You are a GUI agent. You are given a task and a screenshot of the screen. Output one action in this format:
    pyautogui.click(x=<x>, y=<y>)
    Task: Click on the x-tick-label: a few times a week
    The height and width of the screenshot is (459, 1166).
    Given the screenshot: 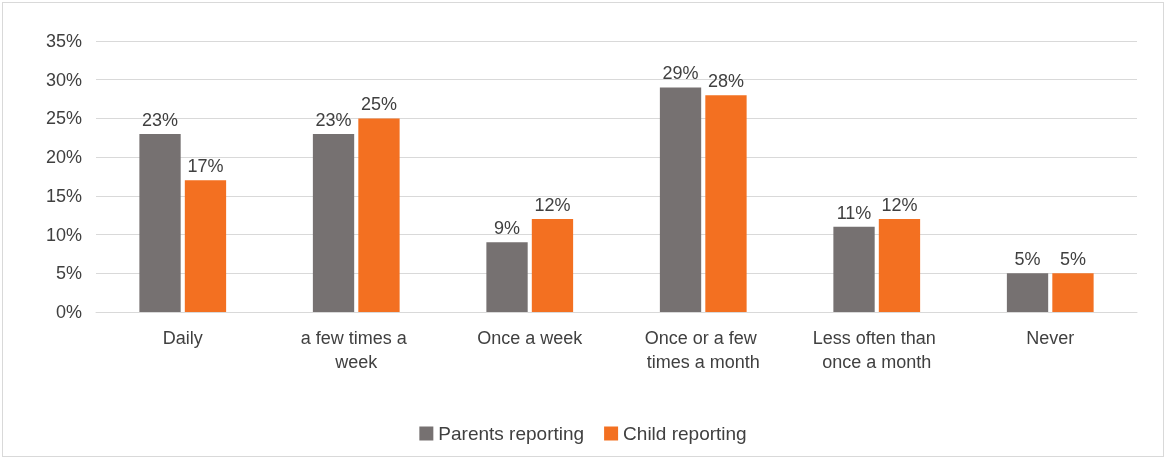 What is the action you would take?
    pyautogui.click(x=356, y=350)
    